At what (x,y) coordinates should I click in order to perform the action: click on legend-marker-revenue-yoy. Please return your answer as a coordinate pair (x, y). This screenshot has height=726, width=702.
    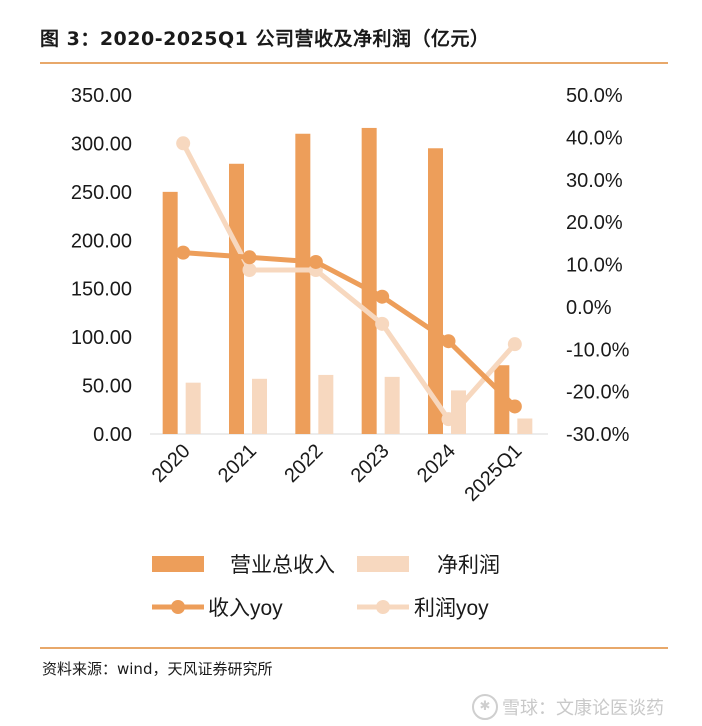
    Looking at the image, I should click on (178, 607).